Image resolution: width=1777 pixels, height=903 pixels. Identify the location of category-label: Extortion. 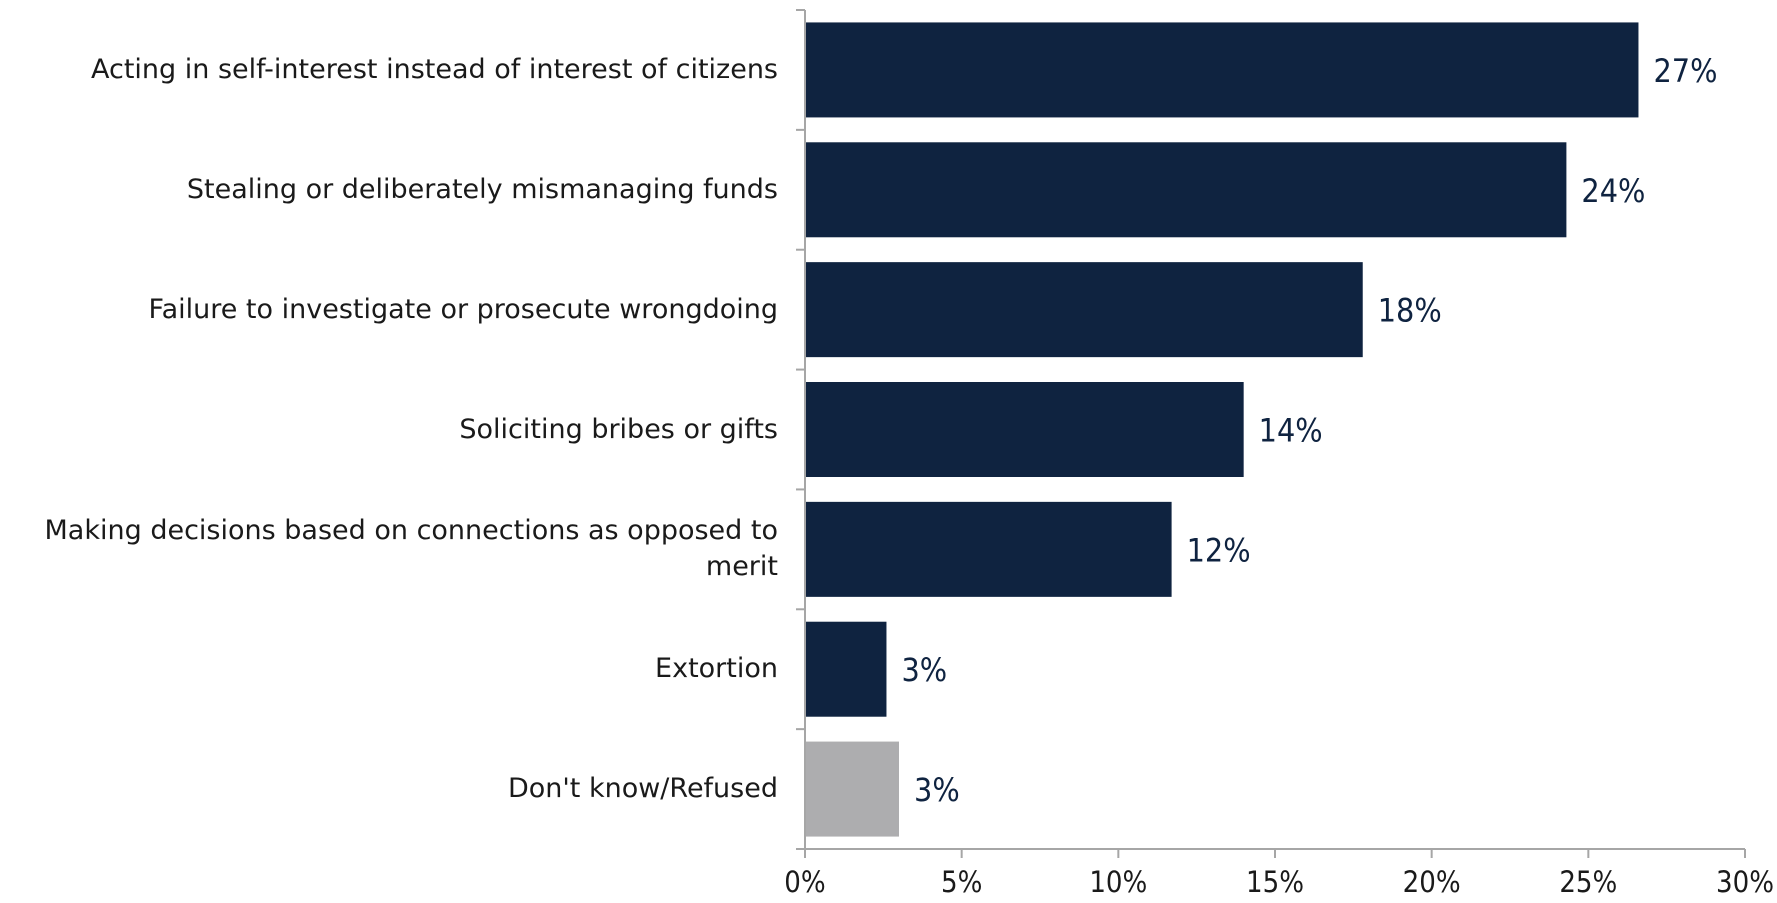
(716, 669).